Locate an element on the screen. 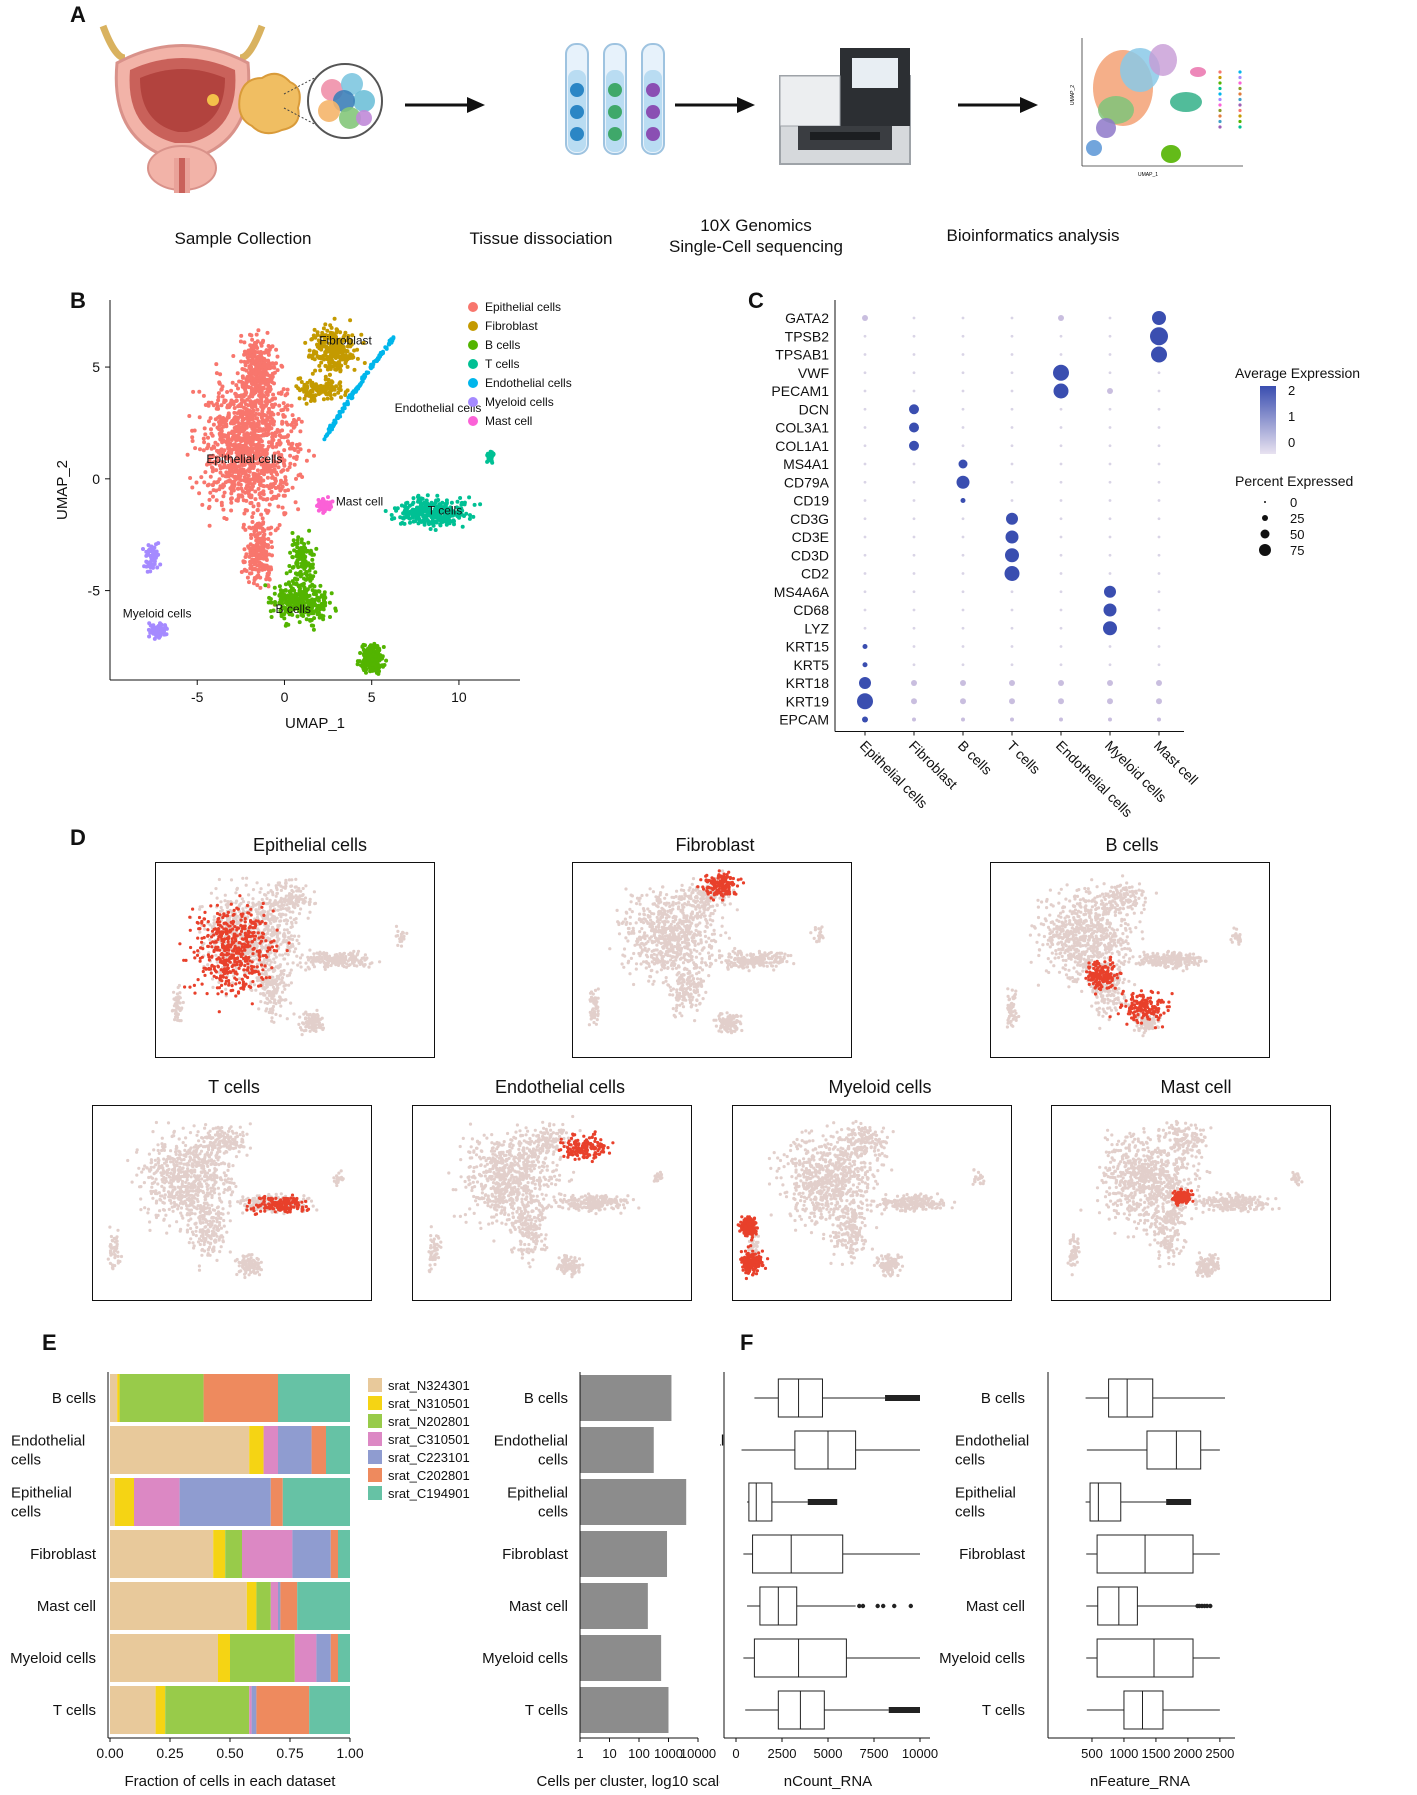  tissue-illustration is located at coordinates (310, 101).